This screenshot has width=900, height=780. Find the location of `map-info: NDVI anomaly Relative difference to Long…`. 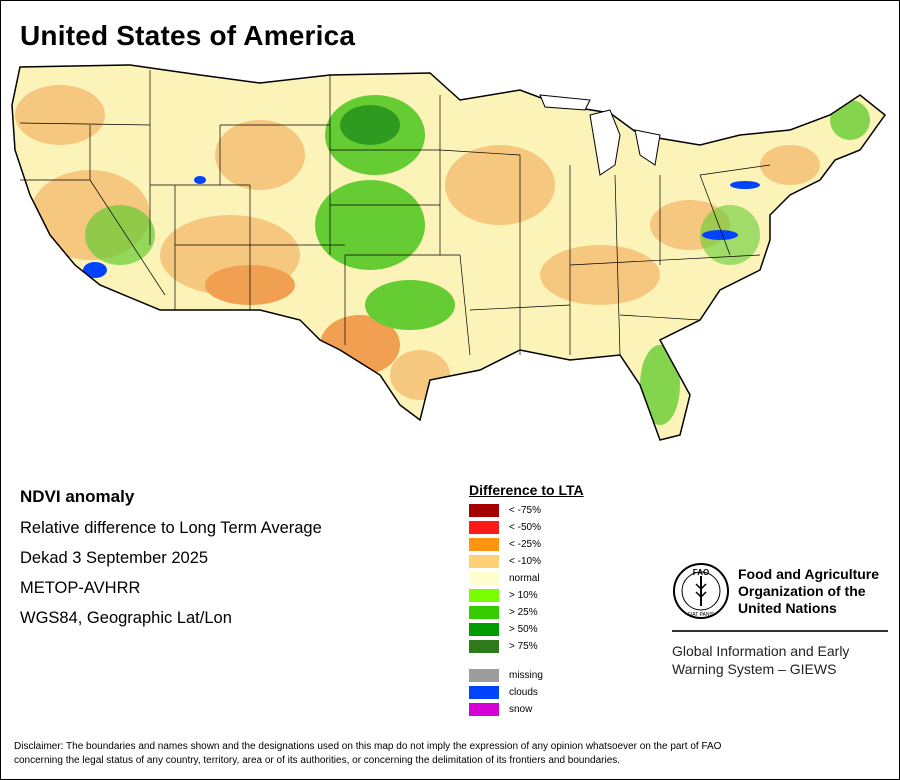

map-info: NDVI anomaly Relative difference to Long… is located at coordinates (171, 563).